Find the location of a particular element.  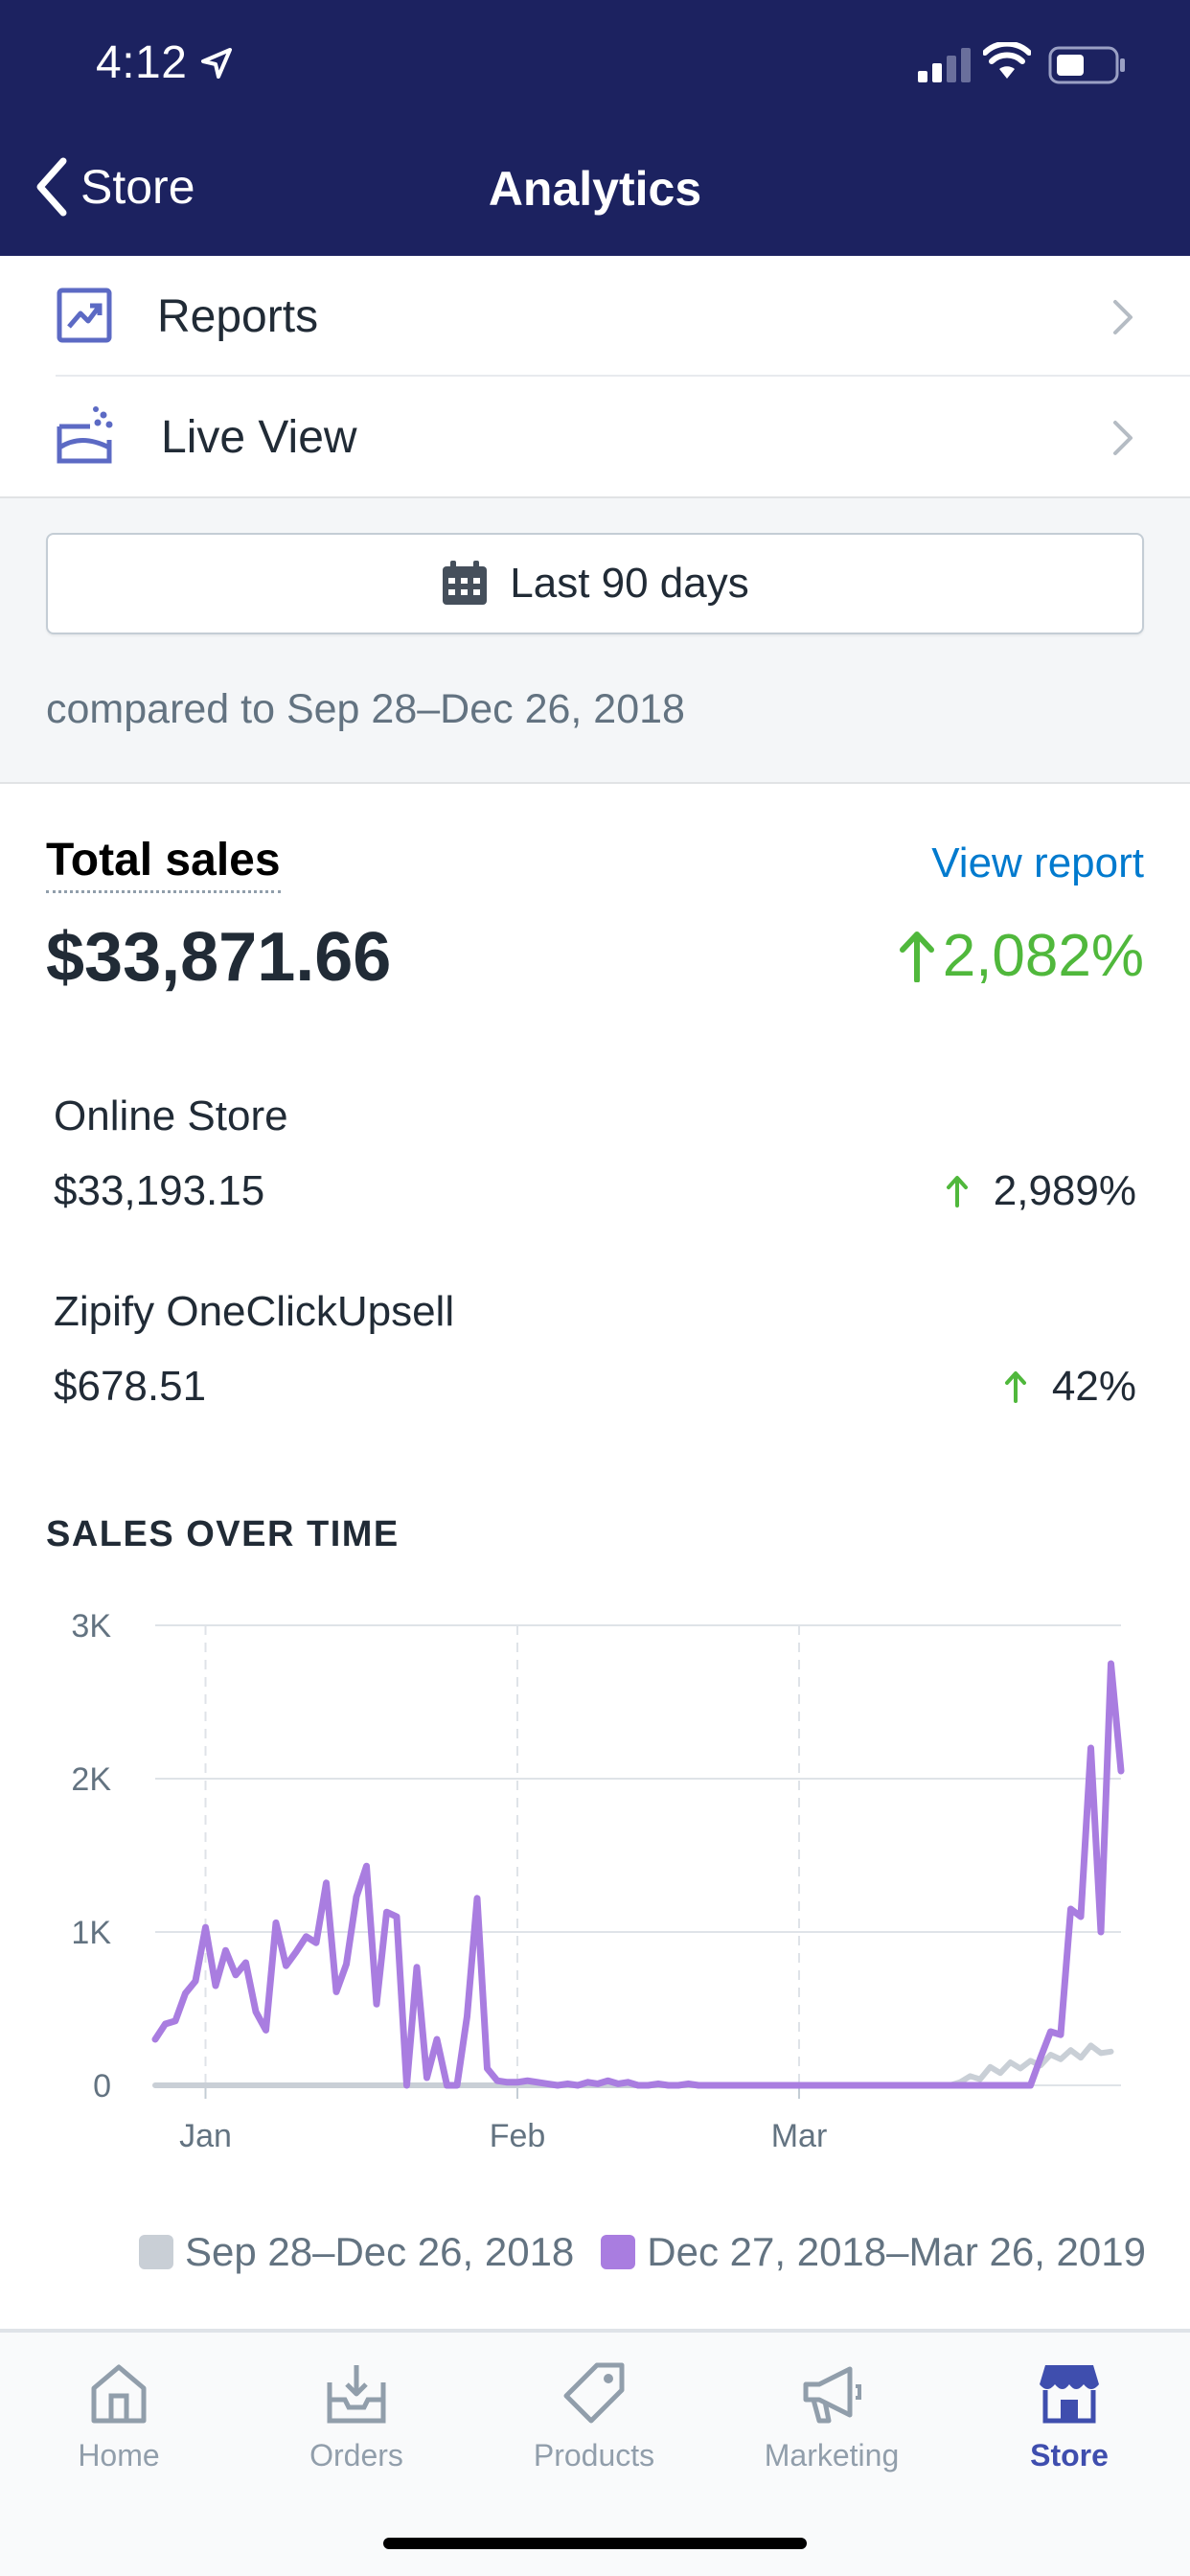

chevron-left-icon is located at coordinates (52, 187).